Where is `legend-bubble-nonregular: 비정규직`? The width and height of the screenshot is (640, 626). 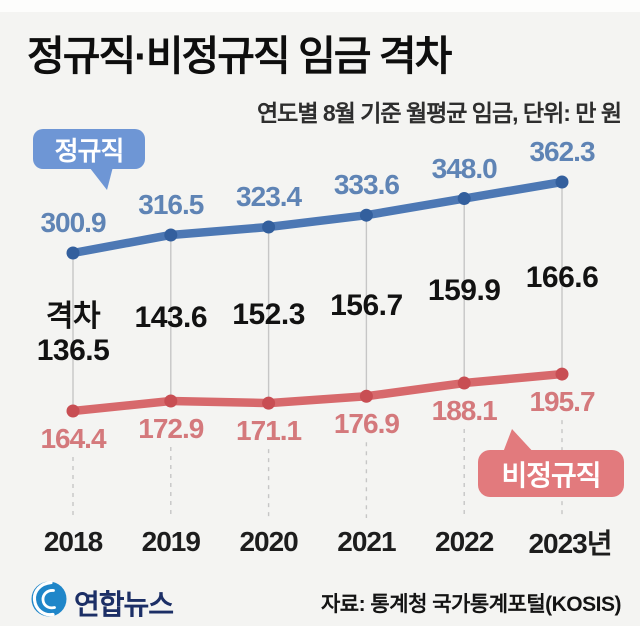 legend-bubble-nonregular: 비정규직 is located at coordinates (551, 473).